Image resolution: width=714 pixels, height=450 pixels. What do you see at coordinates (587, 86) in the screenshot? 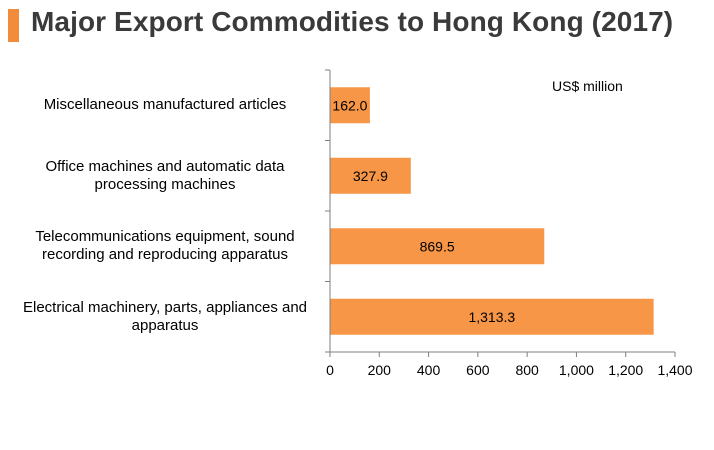
I see `unit-label: US$ million` at bounding box center [587, 86].